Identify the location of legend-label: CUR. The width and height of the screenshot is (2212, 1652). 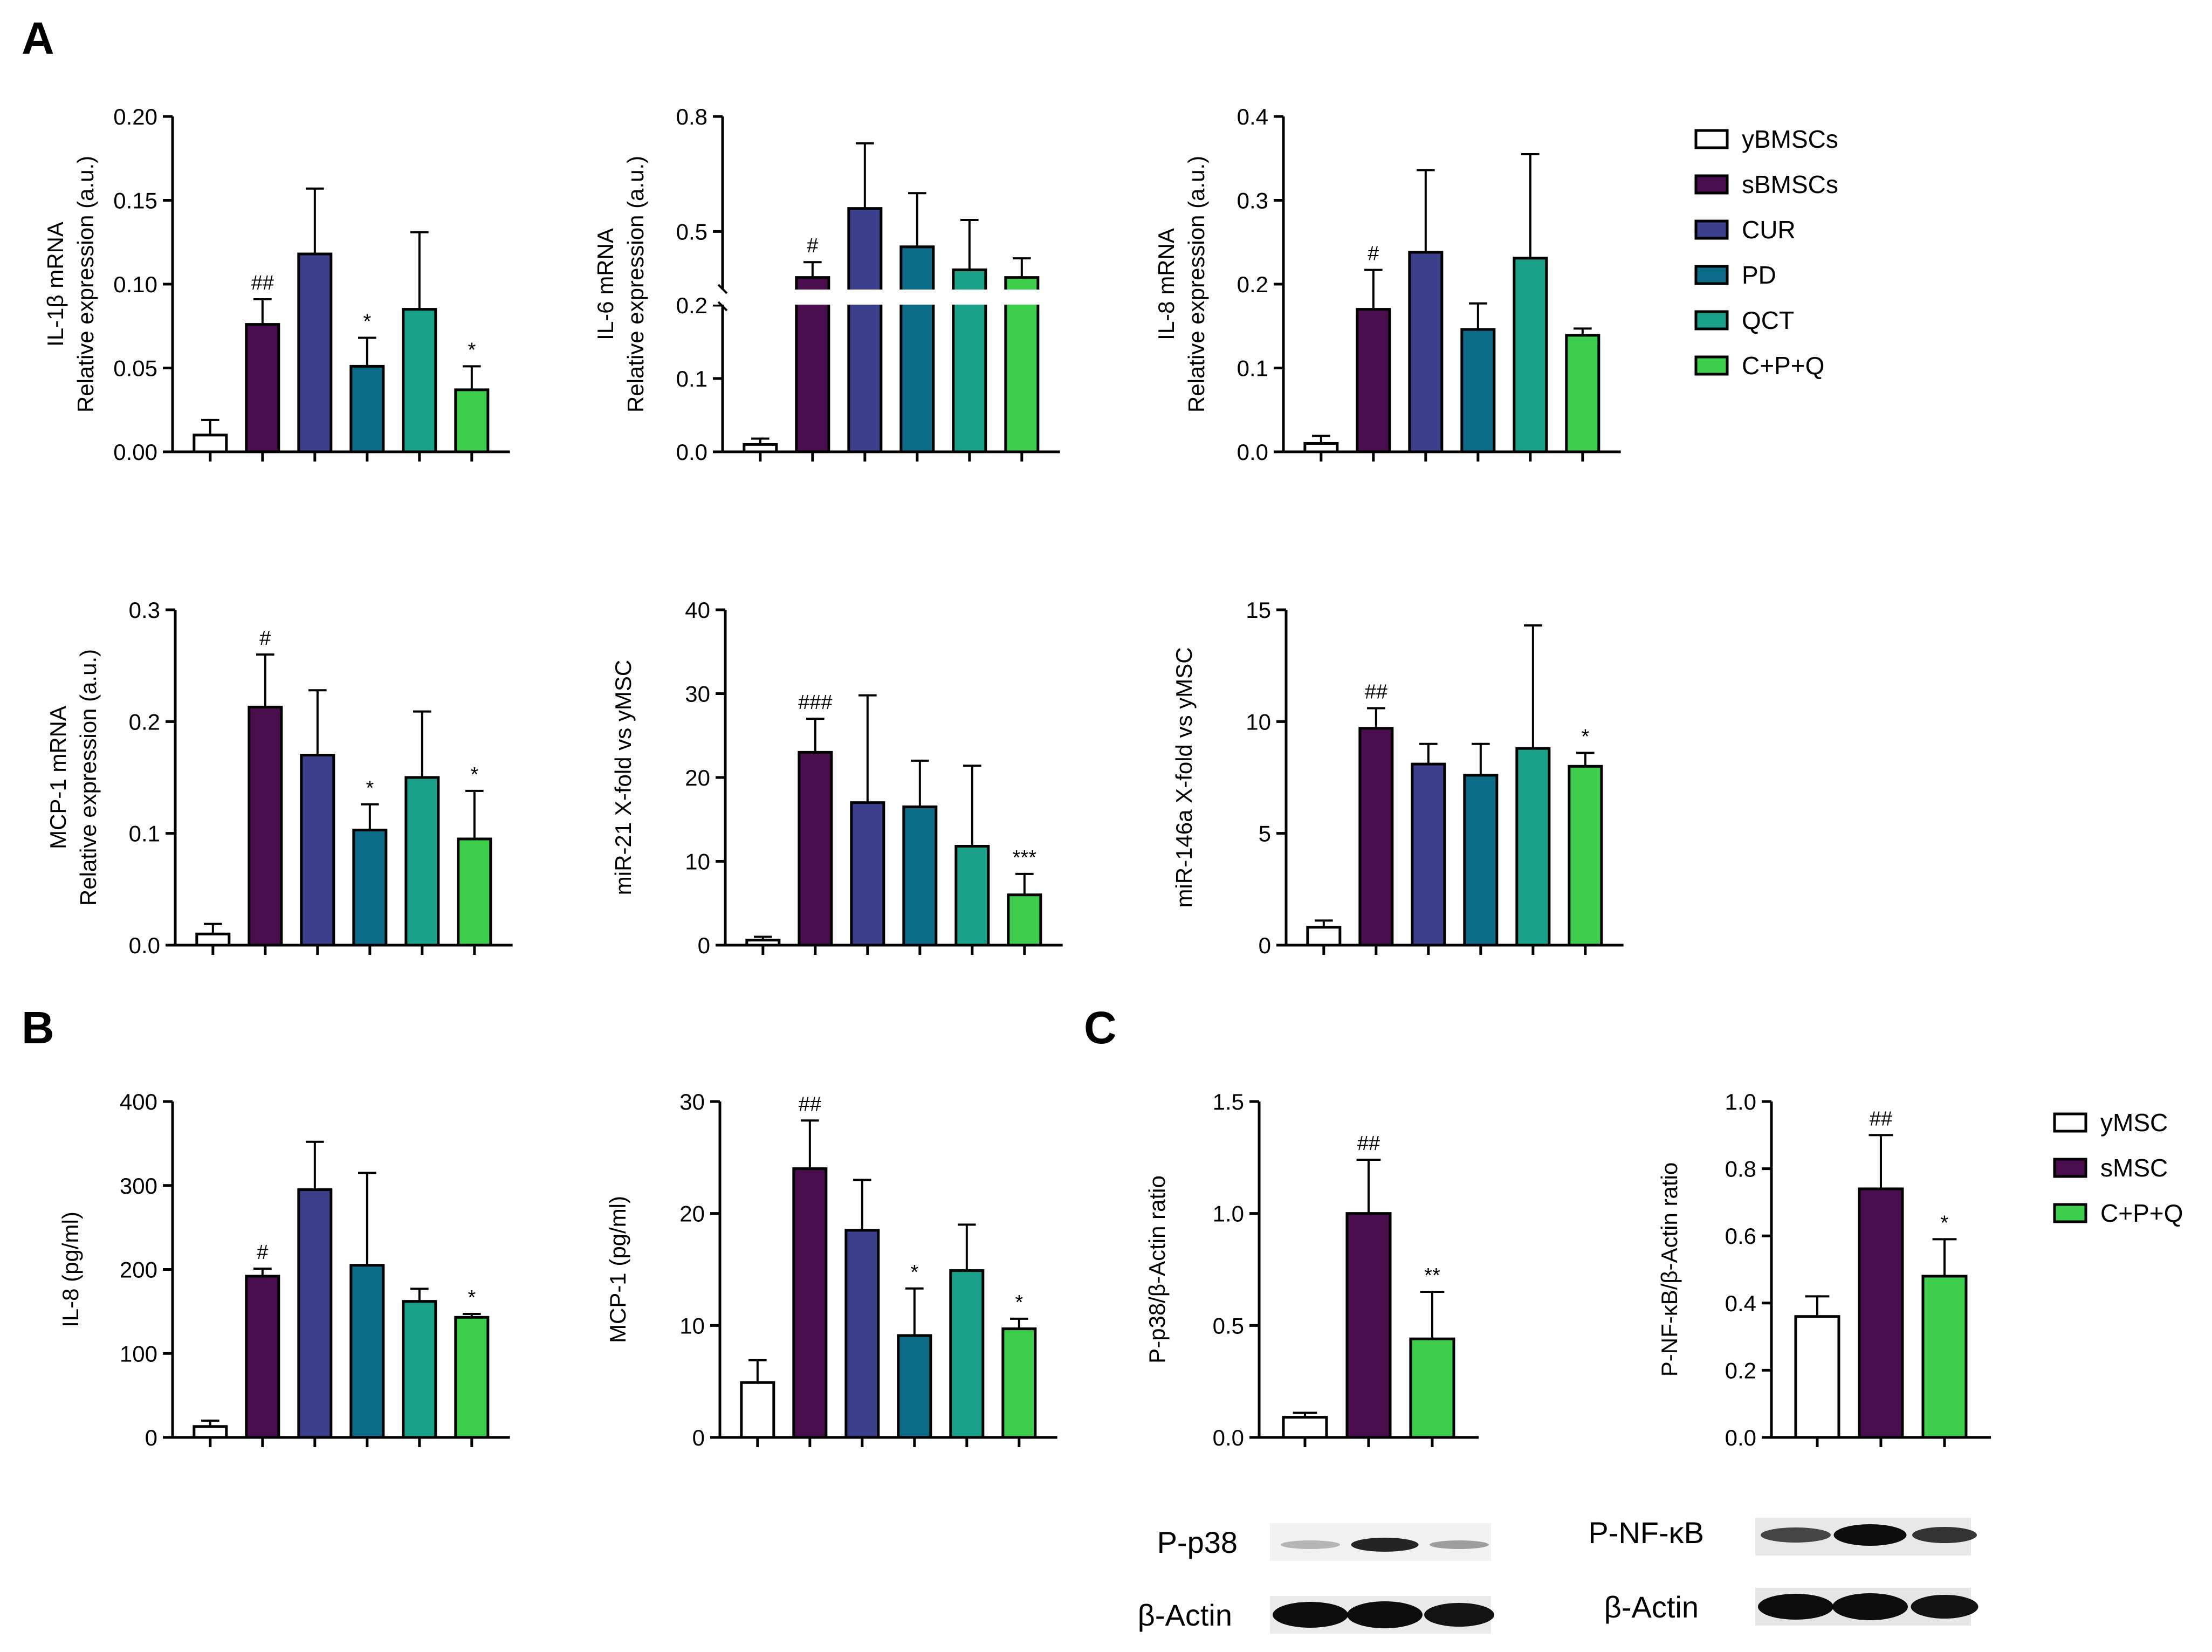
(1769, 230).